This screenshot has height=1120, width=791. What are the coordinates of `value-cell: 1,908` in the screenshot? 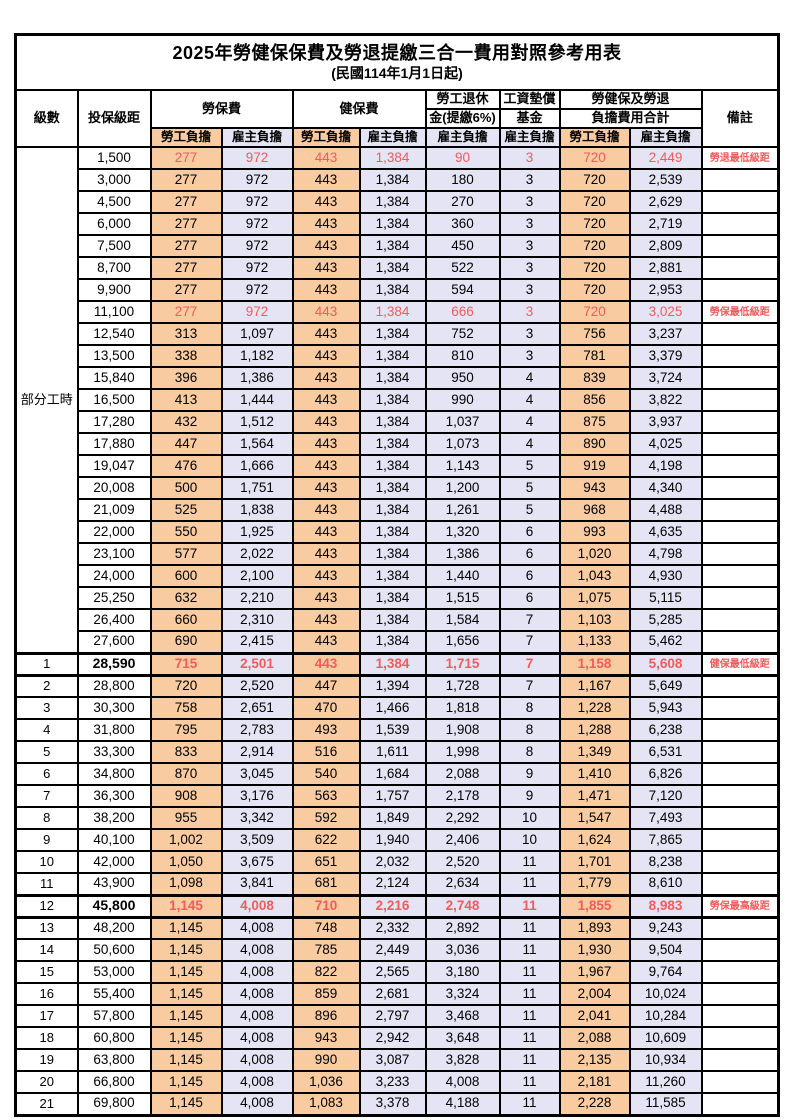 It's located at (462, 730).